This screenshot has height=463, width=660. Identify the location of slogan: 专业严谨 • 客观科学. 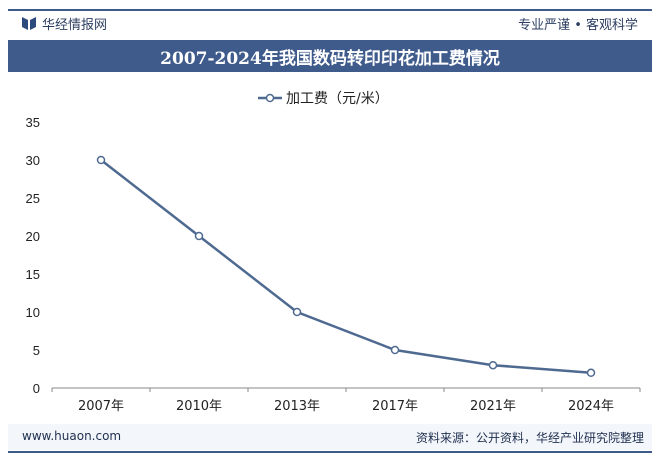
(578, 25).